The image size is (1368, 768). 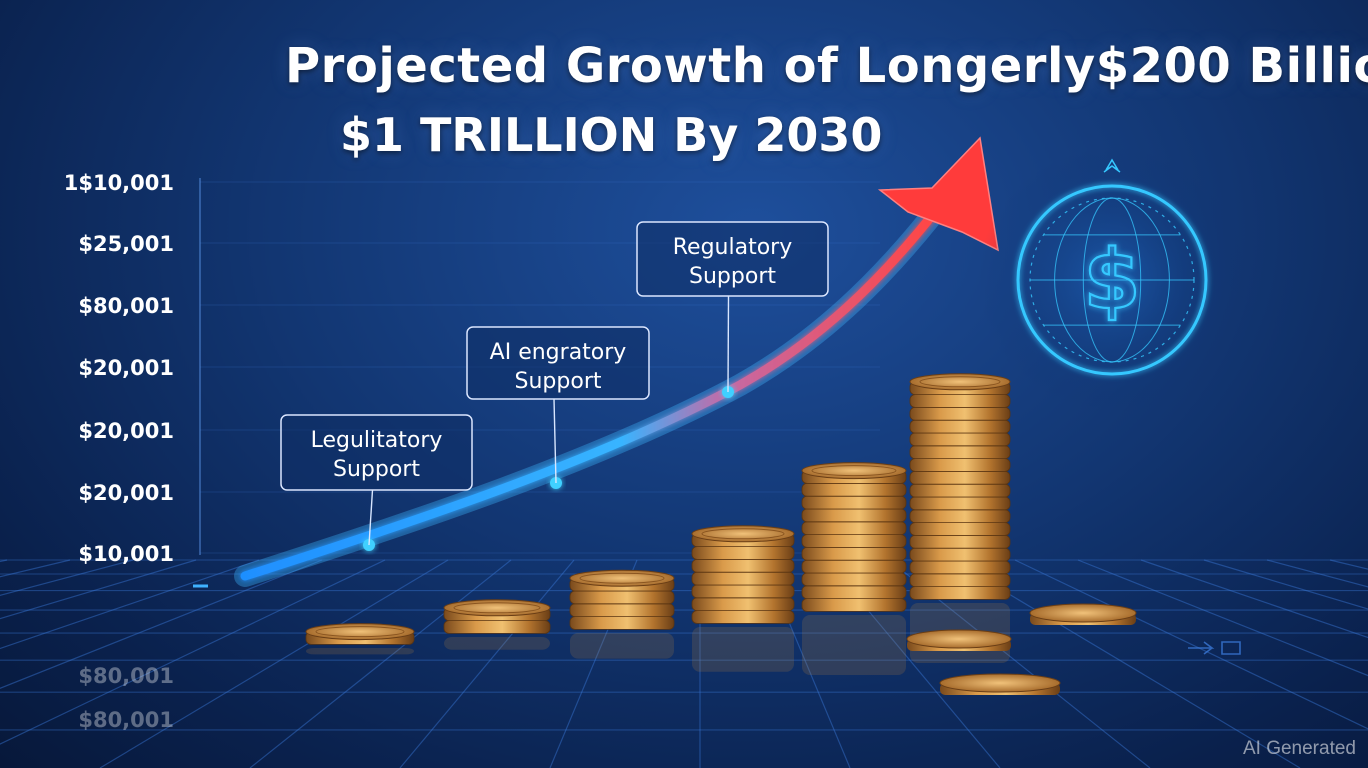 I want to click on reflected-tick-label: $80,001, so click(x=126, y=676).